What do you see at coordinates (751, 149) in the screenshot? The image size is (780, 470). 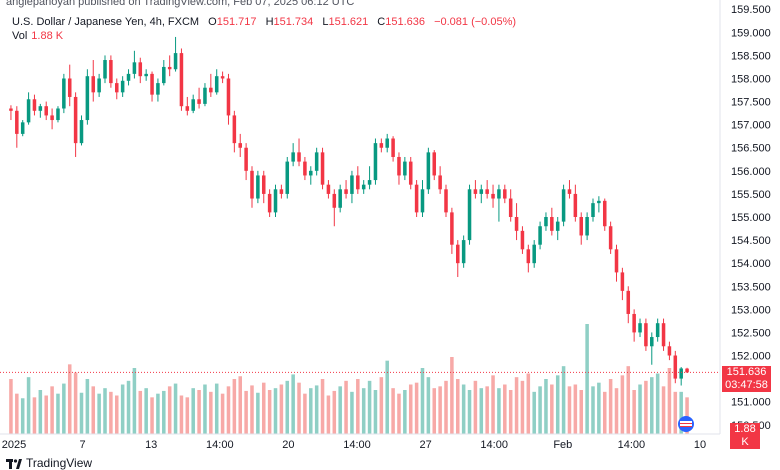 I see `price-tick-label: 156.500` at bounding box center [751, 149].